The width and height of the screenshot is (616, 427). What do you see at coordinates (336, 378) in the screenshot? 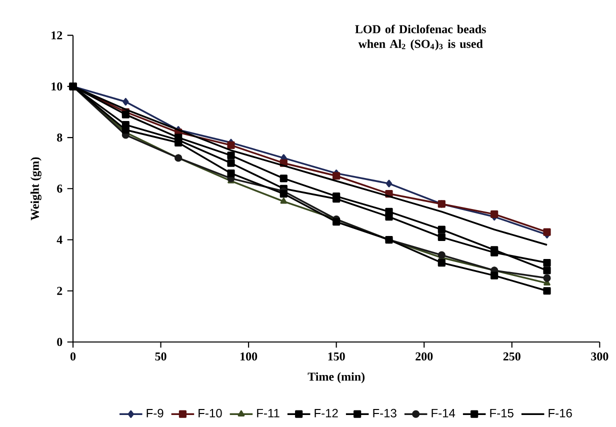
I see `x-axis-title: Time (min)` at bounding box center [336, 378].